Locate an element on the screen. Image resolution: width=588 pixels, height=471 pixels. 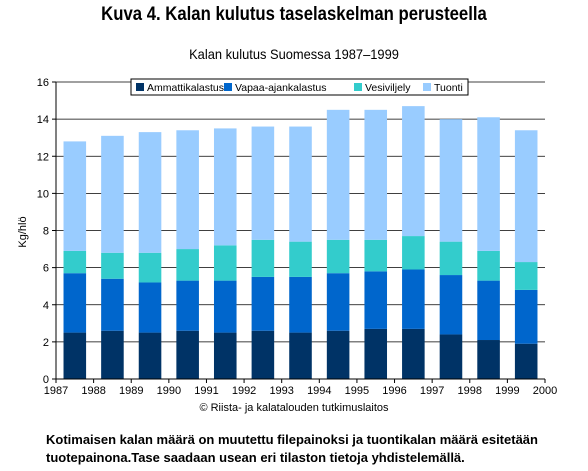
bar-segment-vesiviljely-1991 is located at coordinates (225, 263).